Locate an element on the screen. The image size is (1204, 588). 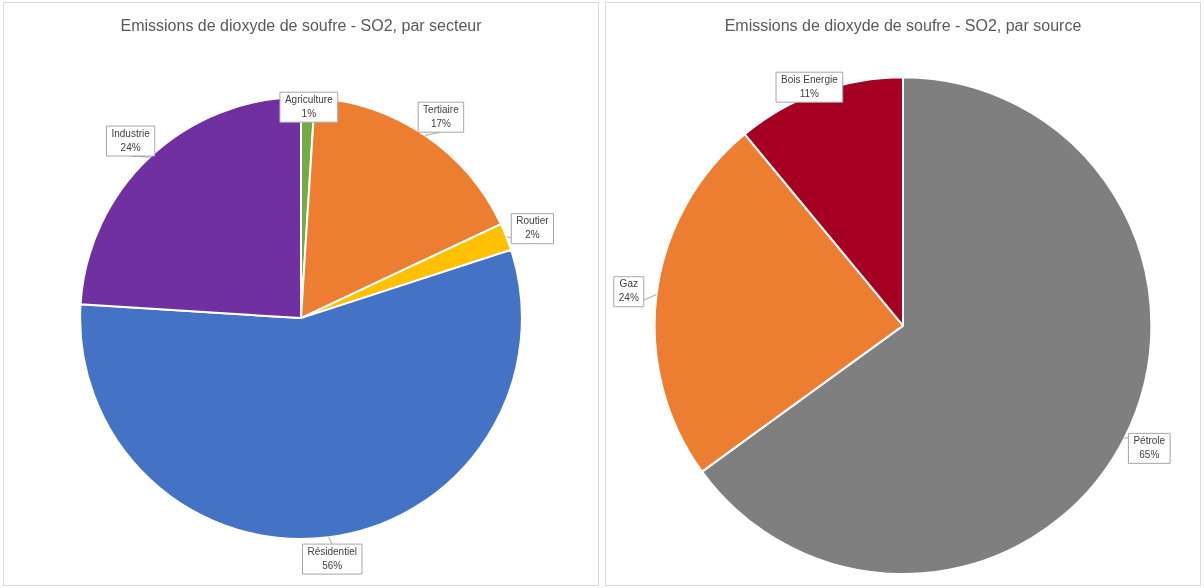
slice-label: Résidentiel is located at coordinates (332, 551).